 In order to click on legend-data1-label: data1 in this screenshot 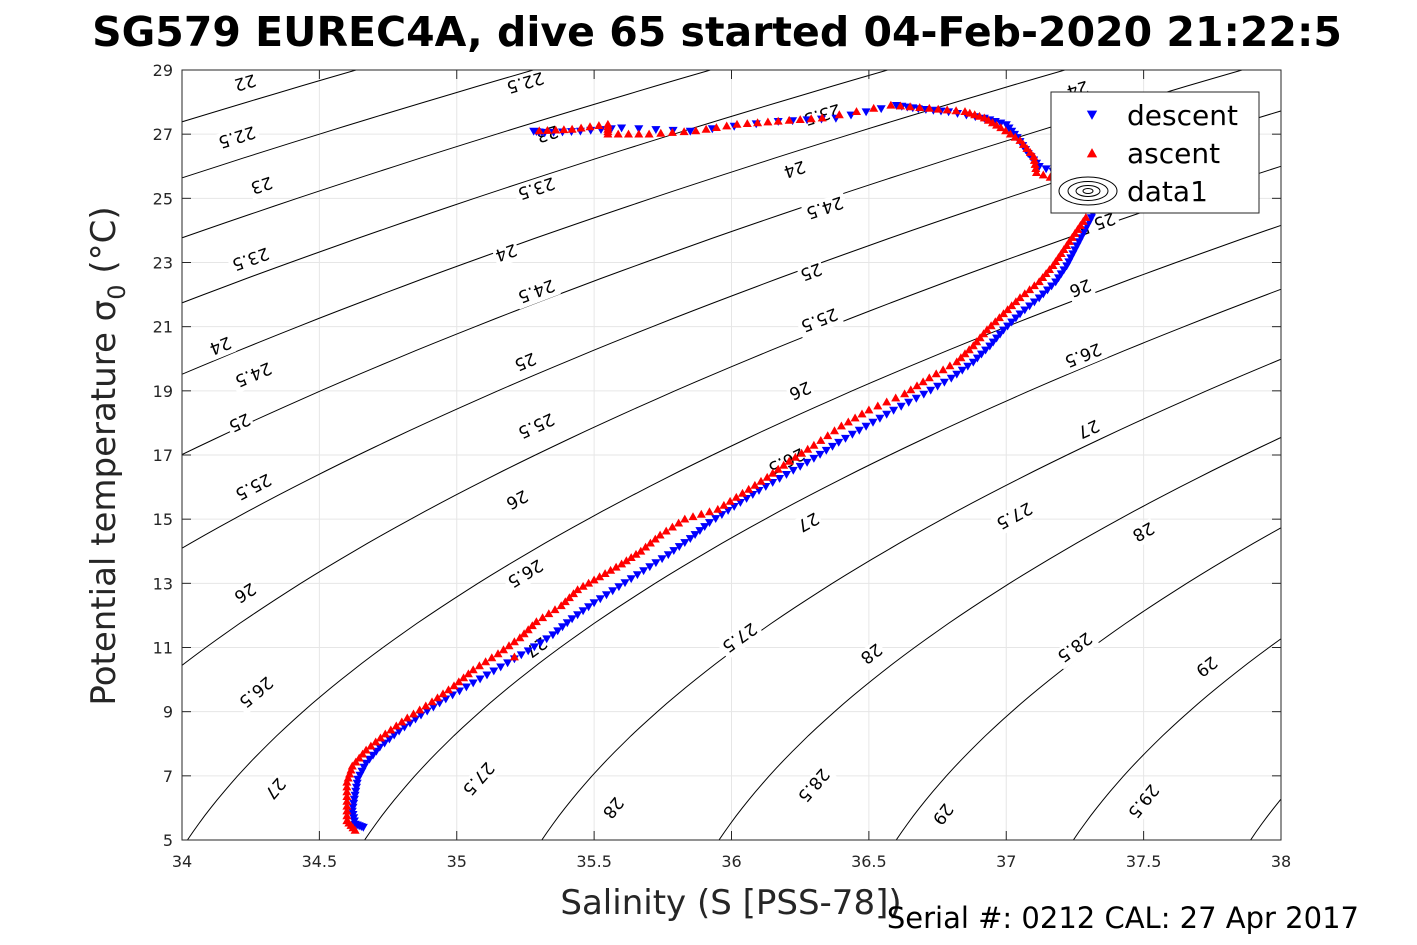, I will do `click(1167, 191)`.